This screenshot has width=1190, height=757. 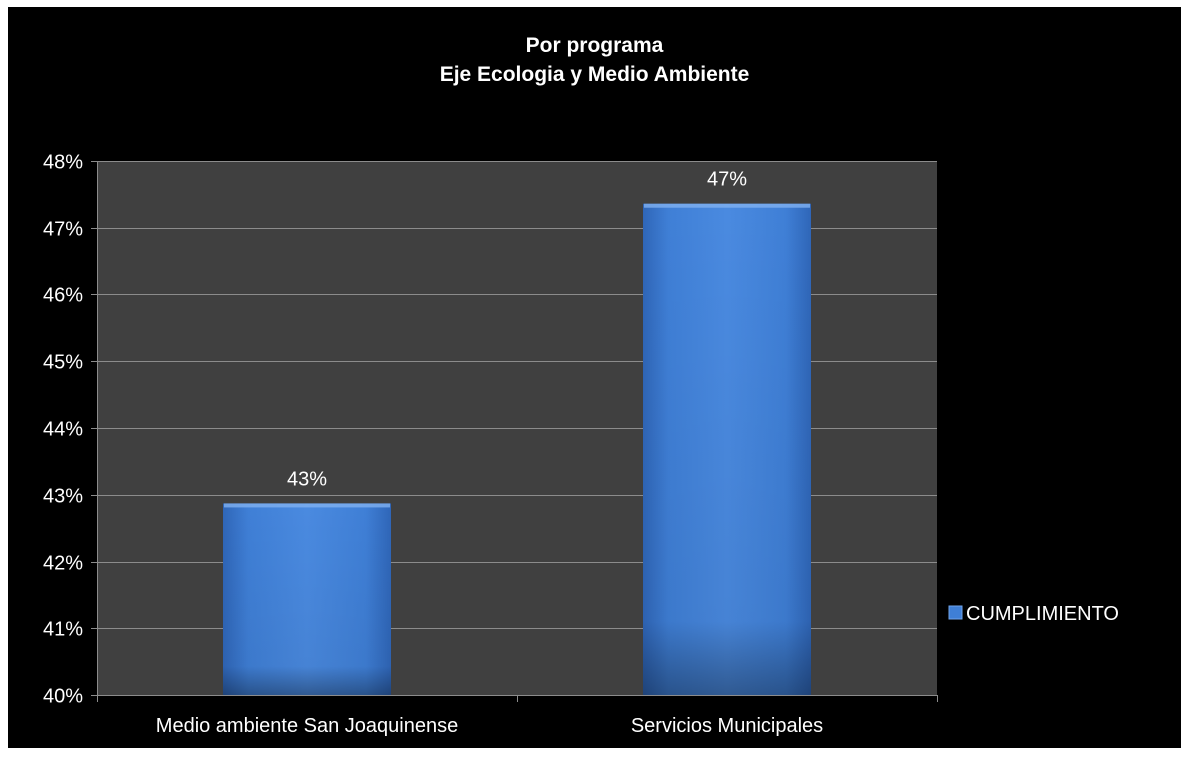 What do you see at coordinates (63, 697) in the screenshot?
I see `y-tick-label: 40%` at bounding box center [63, 697].